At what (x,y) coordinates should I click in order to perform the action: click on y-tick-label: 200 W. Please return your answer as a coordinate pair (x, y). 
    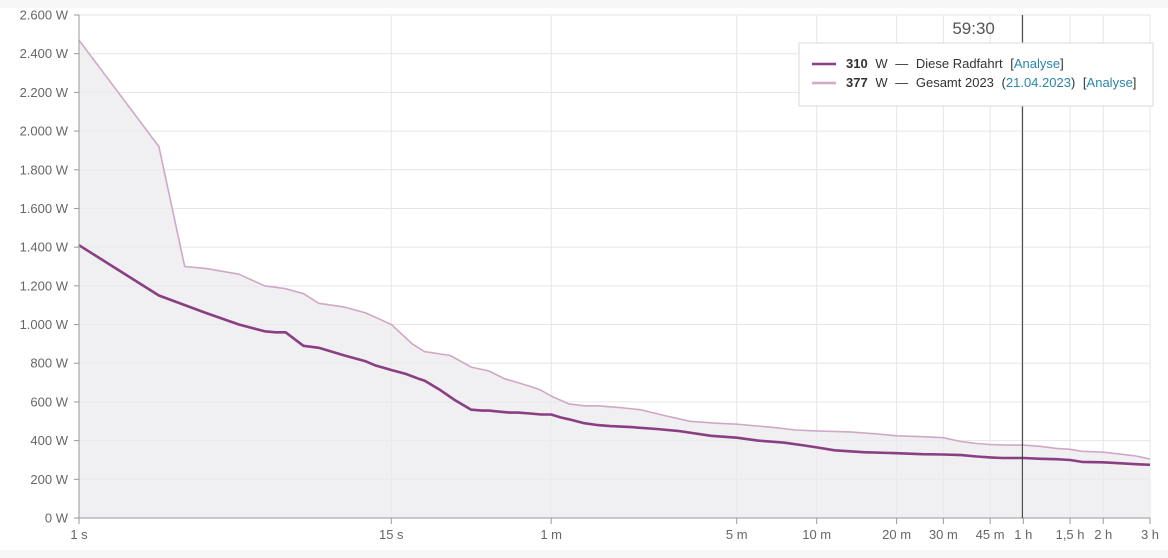
    Looking at the image, I should click on (49, 479).